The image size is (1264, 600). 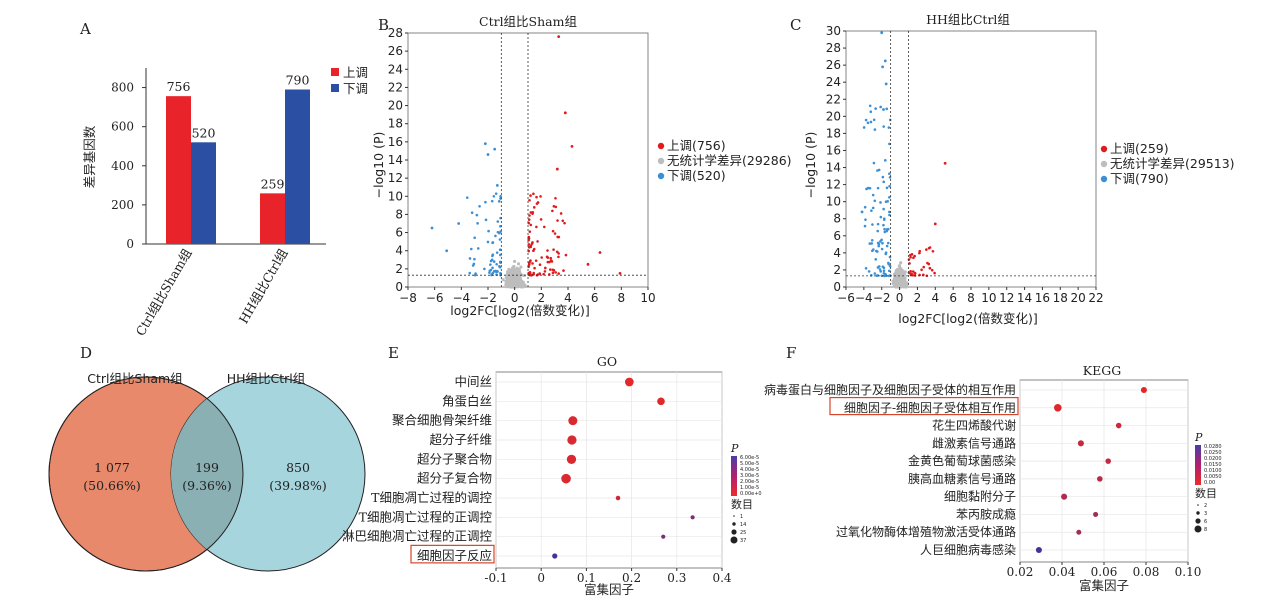 I want to click on c-y-tick-label: 20, so click(x=833, y=116).